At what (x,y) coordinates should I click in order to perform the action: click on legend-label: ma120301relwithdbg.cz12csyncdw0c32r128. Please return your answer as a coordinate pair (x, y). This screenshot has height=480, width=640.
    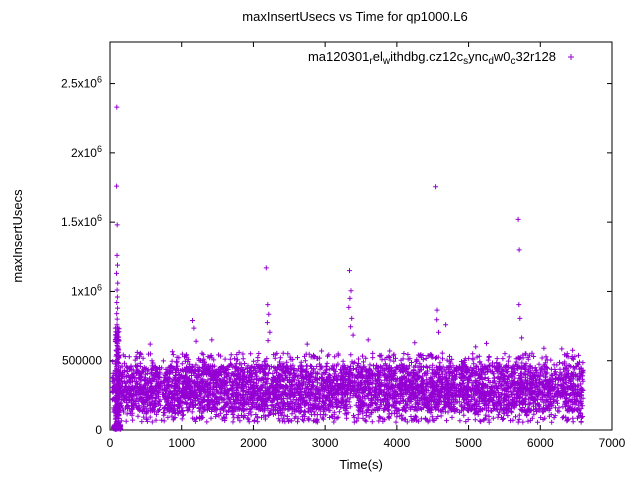
    Looking at the image, I should click on (432, 58).